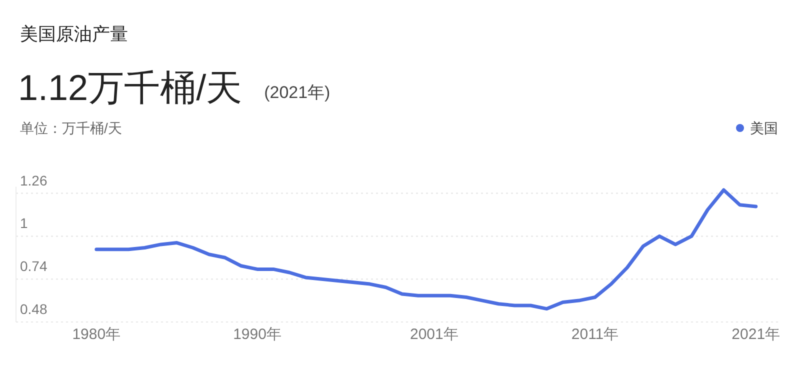 The width and height of the screenshot is (798, 375). What do you see at coordinates (130, 87) in the screenshot?
I see `chart-subtitle: 1.12万千桶/天` at bounding box center [130, 87].